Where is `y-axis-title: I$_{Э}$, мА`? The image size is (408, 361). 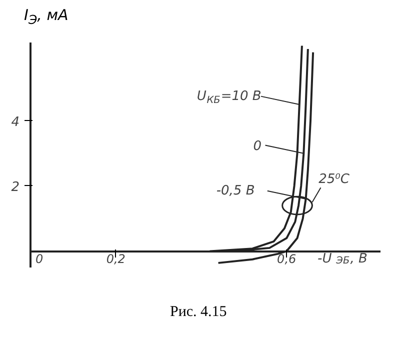 y-axis-title: I$_{Э}$, мА is located at coordinates (46, 17).